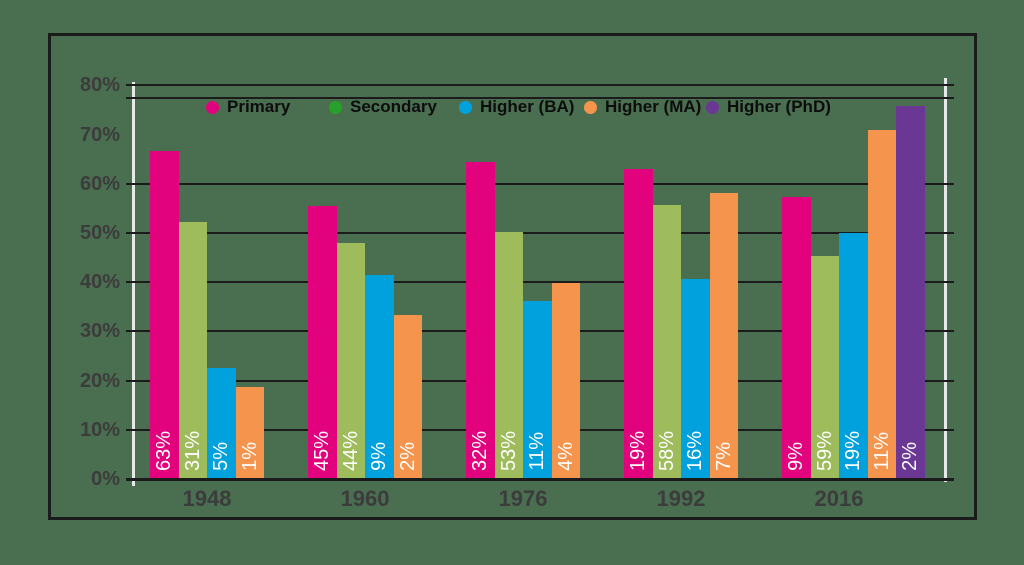 Image resolution: width=1024 pixels, height=565 pixels. What do you see at coordinates (695, 378) in the screenshot?
I see `bar: 16%` at bounding box center [695, 378].